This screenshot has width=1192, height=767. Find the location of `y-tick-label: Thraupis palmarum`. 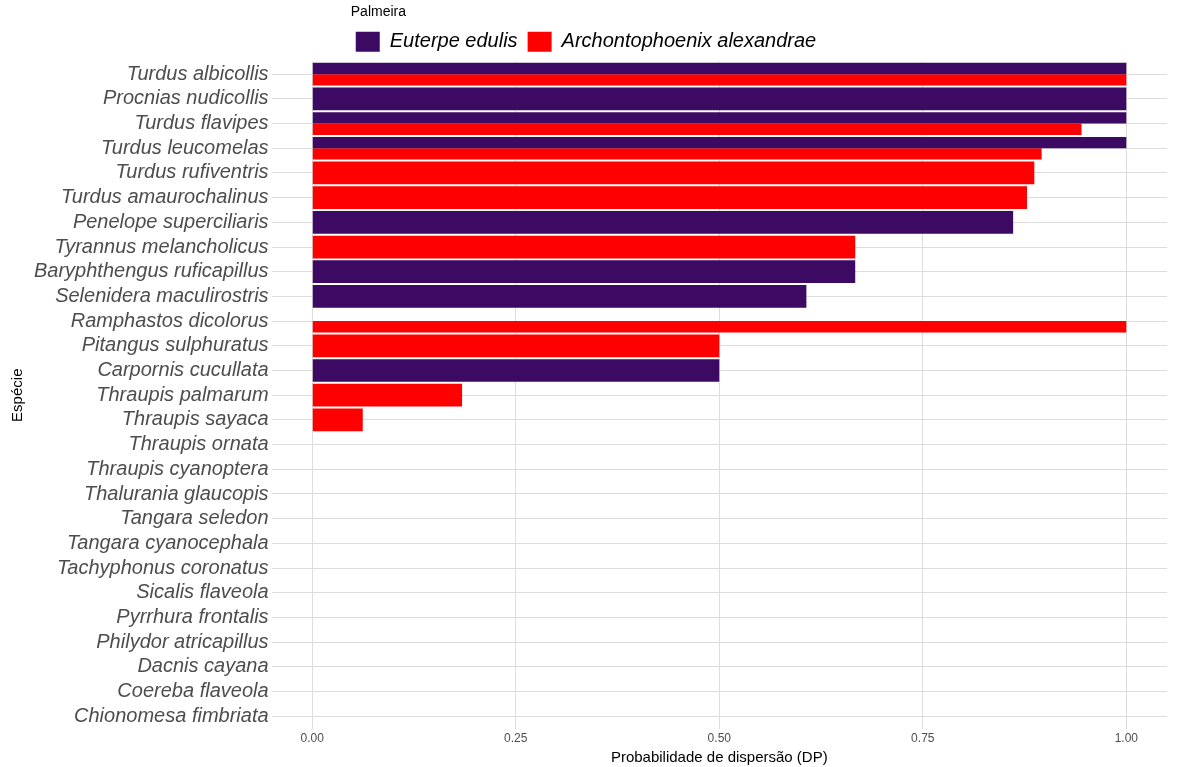

y-tick-label: Thraupis palmarum is located at coordinates (182, 393).